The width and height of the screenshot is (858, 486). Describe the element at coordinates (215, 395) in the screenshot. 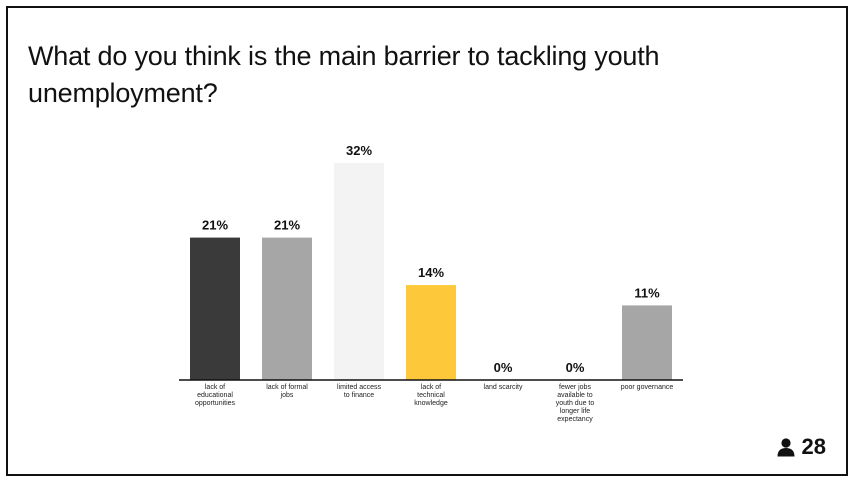

I see `category-label: lack of educational opportunities` at that location.